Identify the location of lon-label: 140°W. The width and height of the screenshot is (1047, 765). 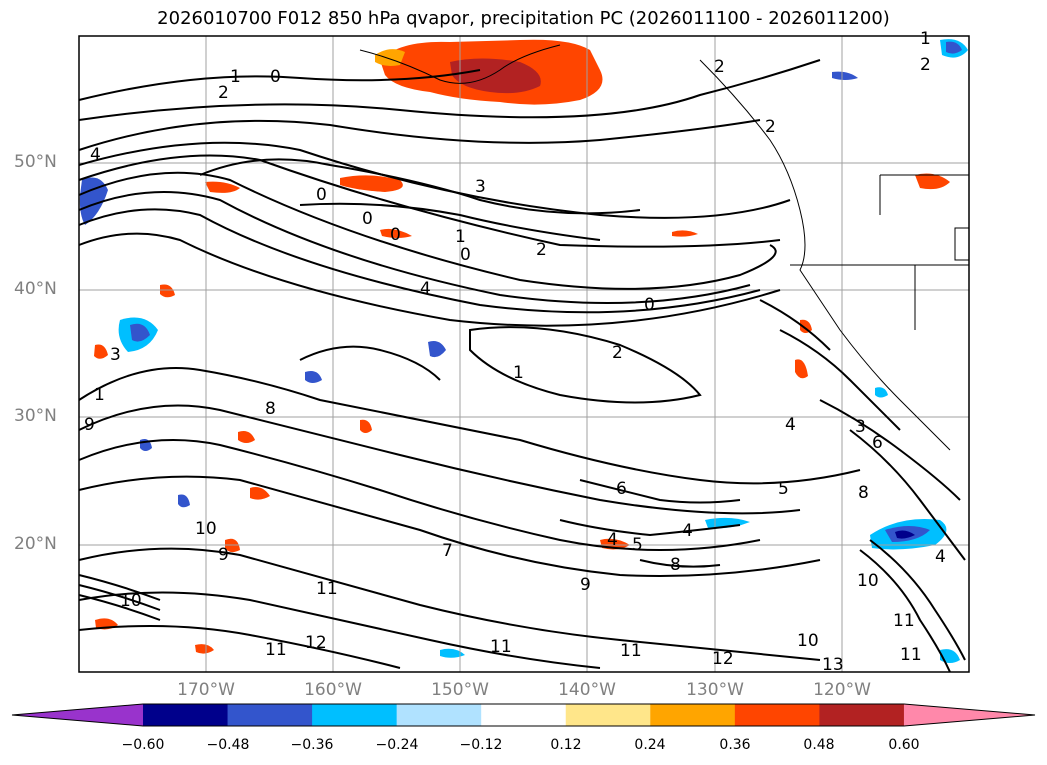
(587, 690).